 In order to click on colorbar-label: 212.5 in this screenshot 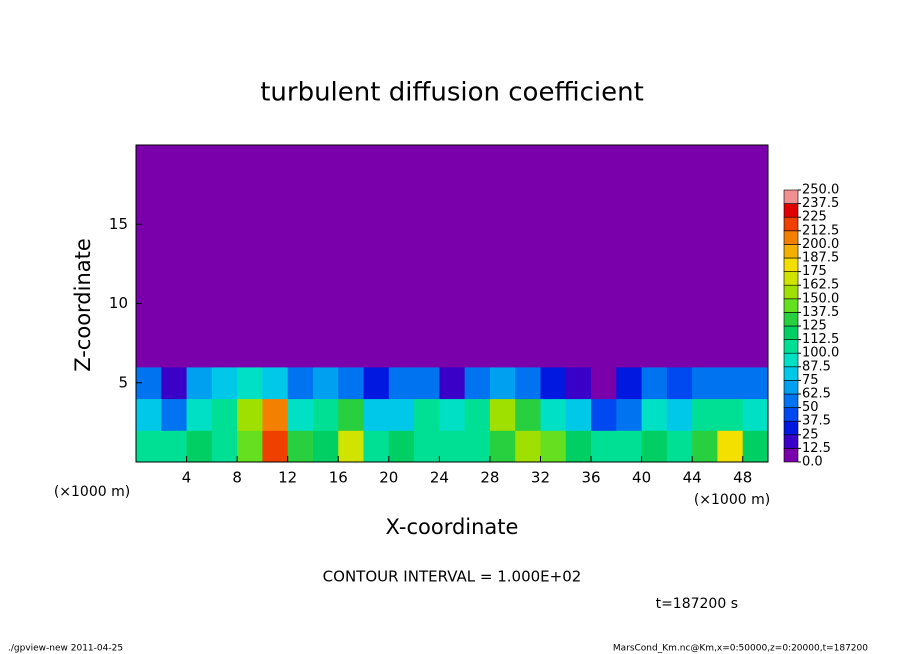, I will do `click(820, 230)`.